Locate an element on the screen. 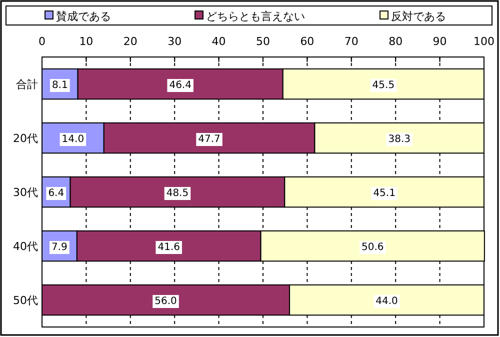 Image resolution: width=500 pixels, height=337 pixels. data-label: 45.1 is located at coordinates (384, 193).